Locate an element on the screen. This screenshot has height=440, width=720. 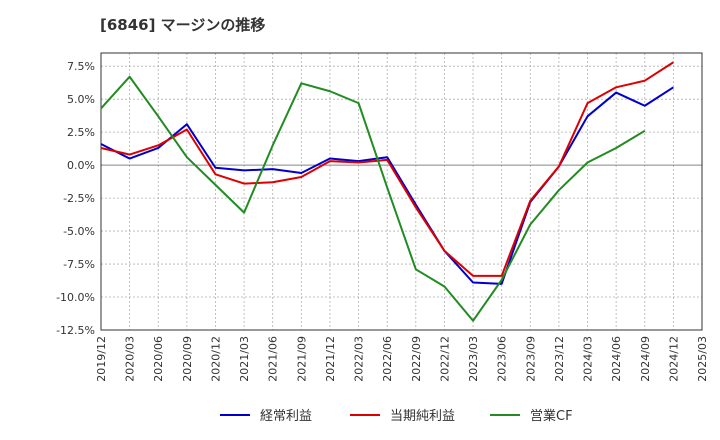
x-tick-label: 2022/06 is located at coordinates (387, 359).